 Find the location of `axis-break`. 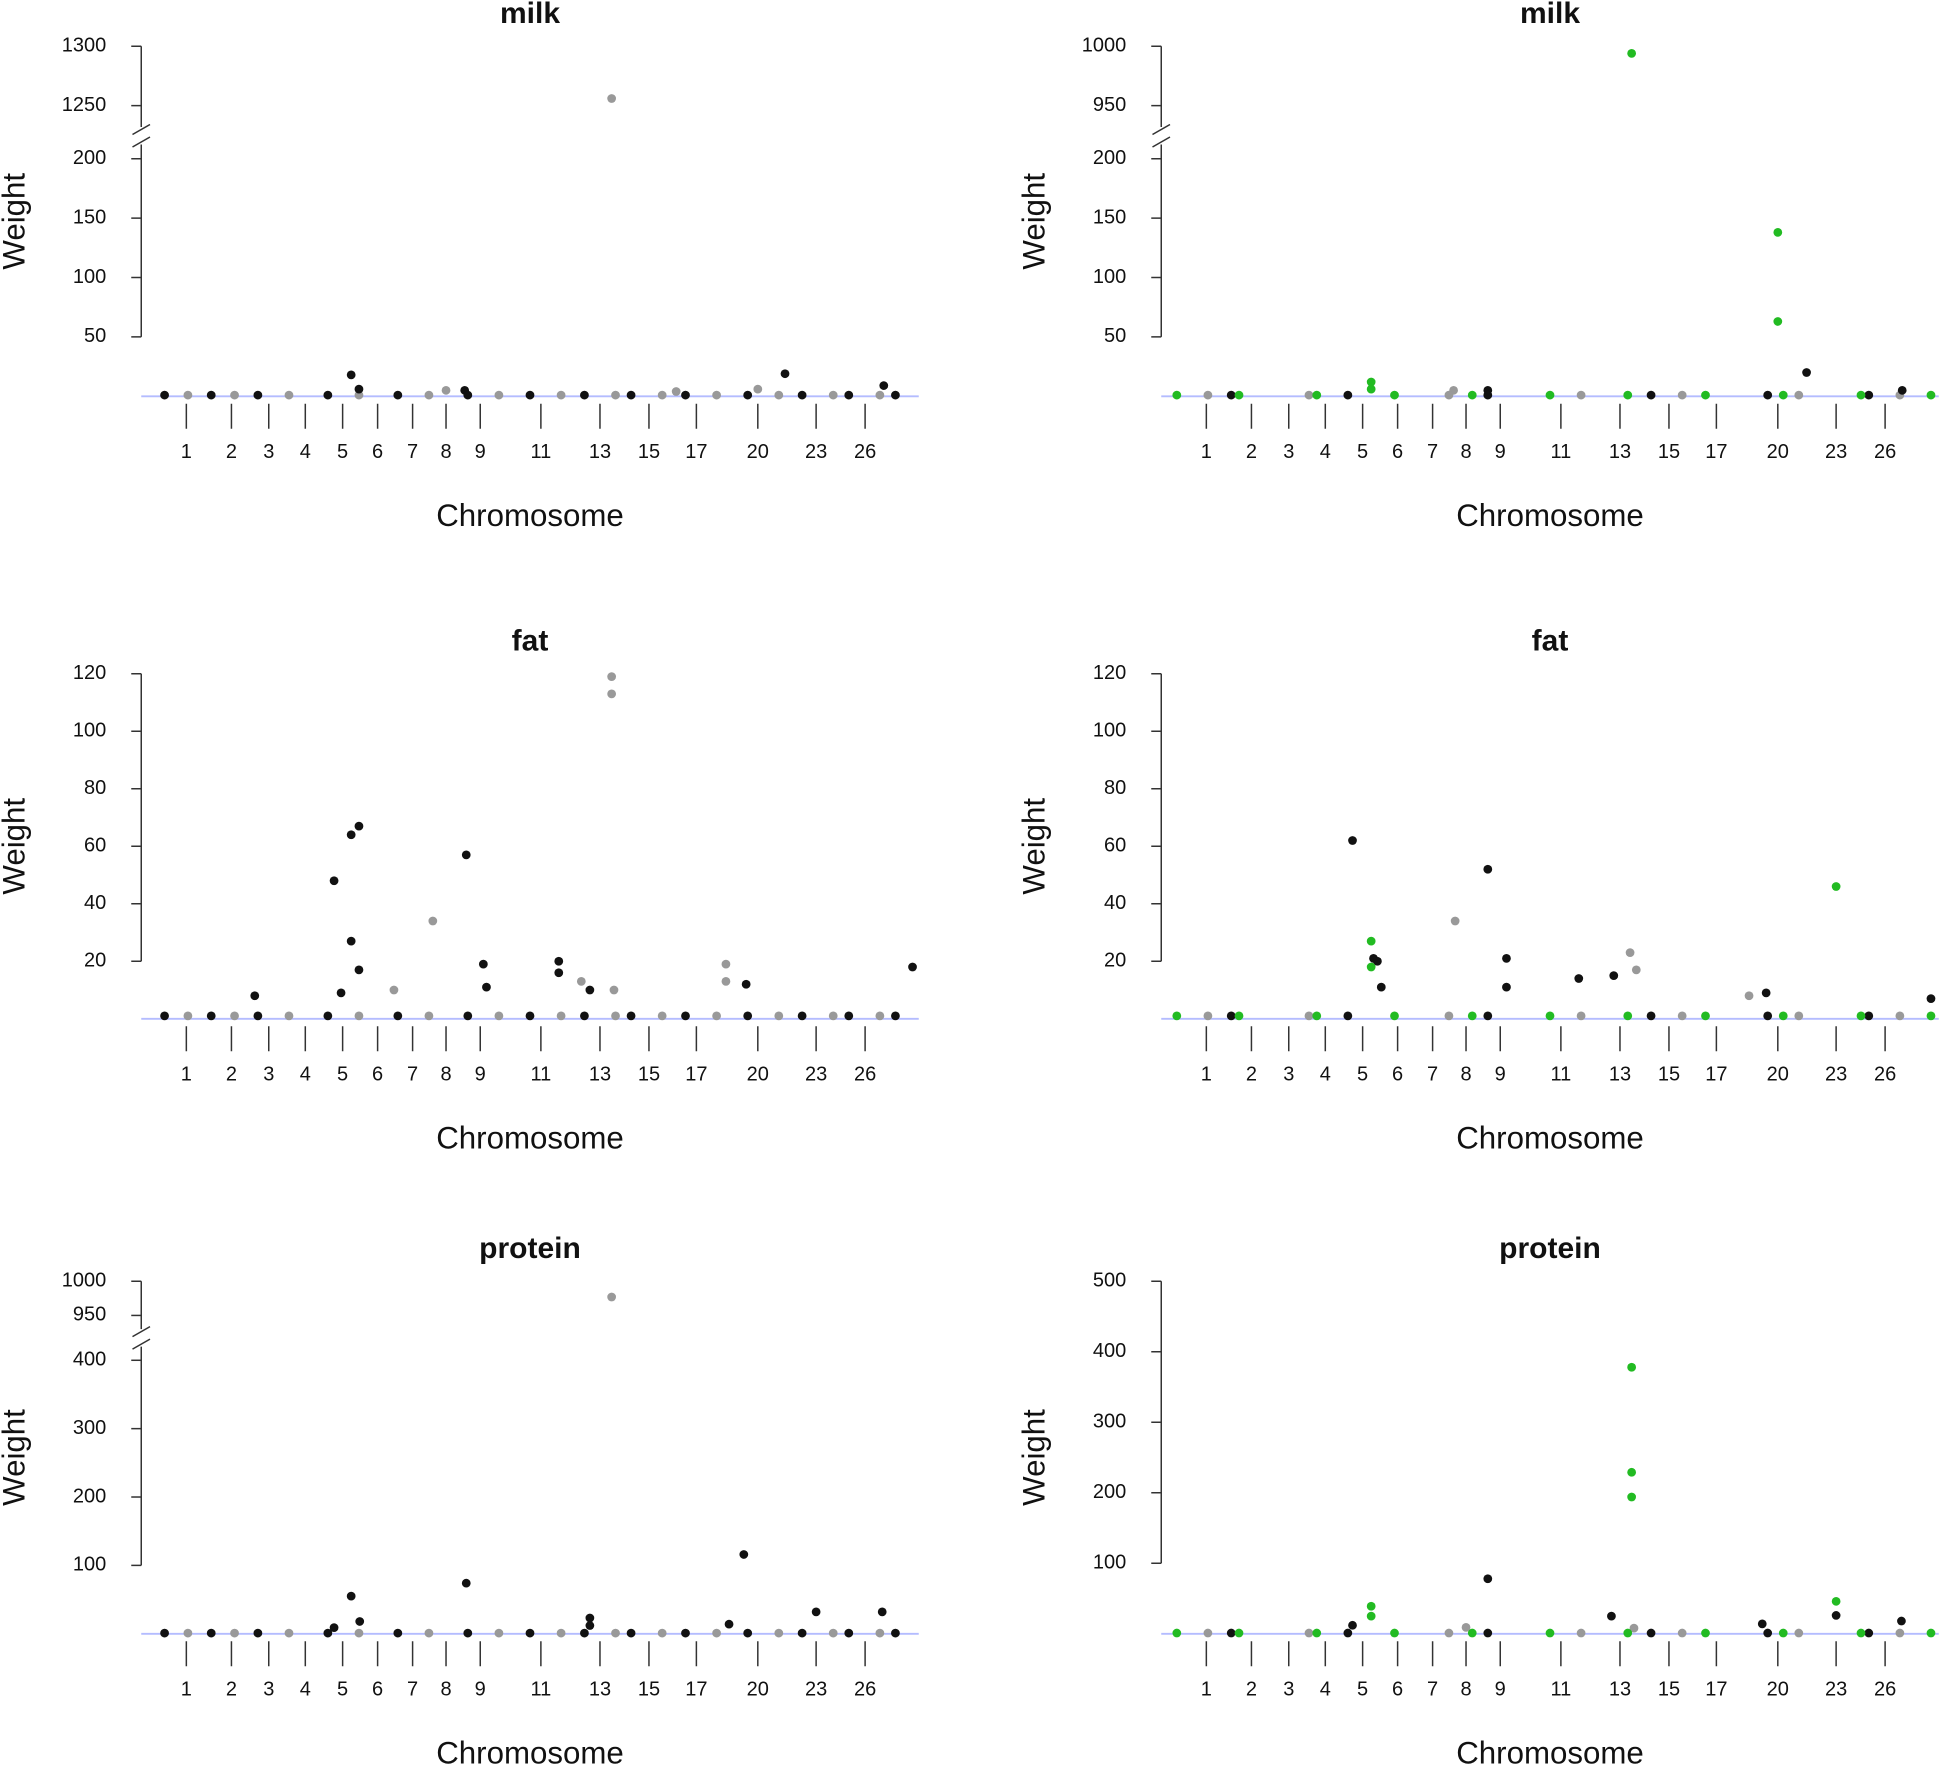

axis-break is located at coordinates (141, 1331).